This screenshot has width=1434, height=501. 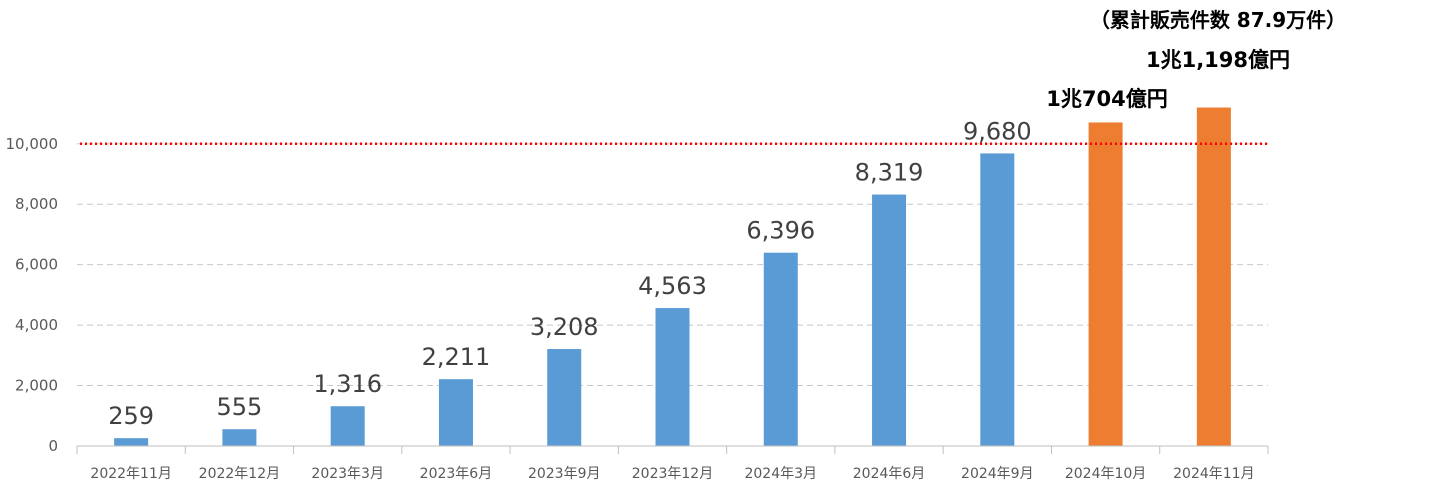 What do you see at coordinates (131, 416) in the screenshot?
I see `data-label: 259` at bounding box center [131, 416].